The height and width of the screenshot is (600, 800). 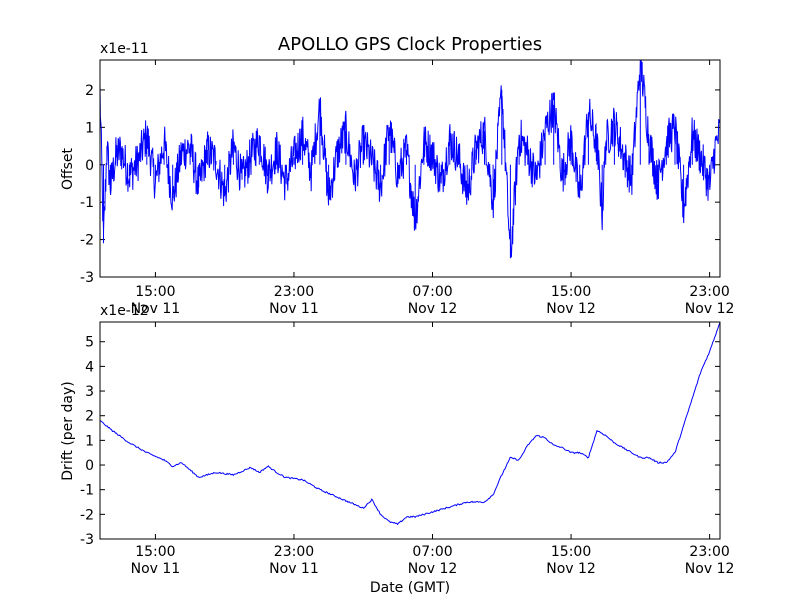 What do you see at coordinates (87, 491) in the screenshot?
I see `drift-y-tick-label: -1` at bounding box center [87, 491].